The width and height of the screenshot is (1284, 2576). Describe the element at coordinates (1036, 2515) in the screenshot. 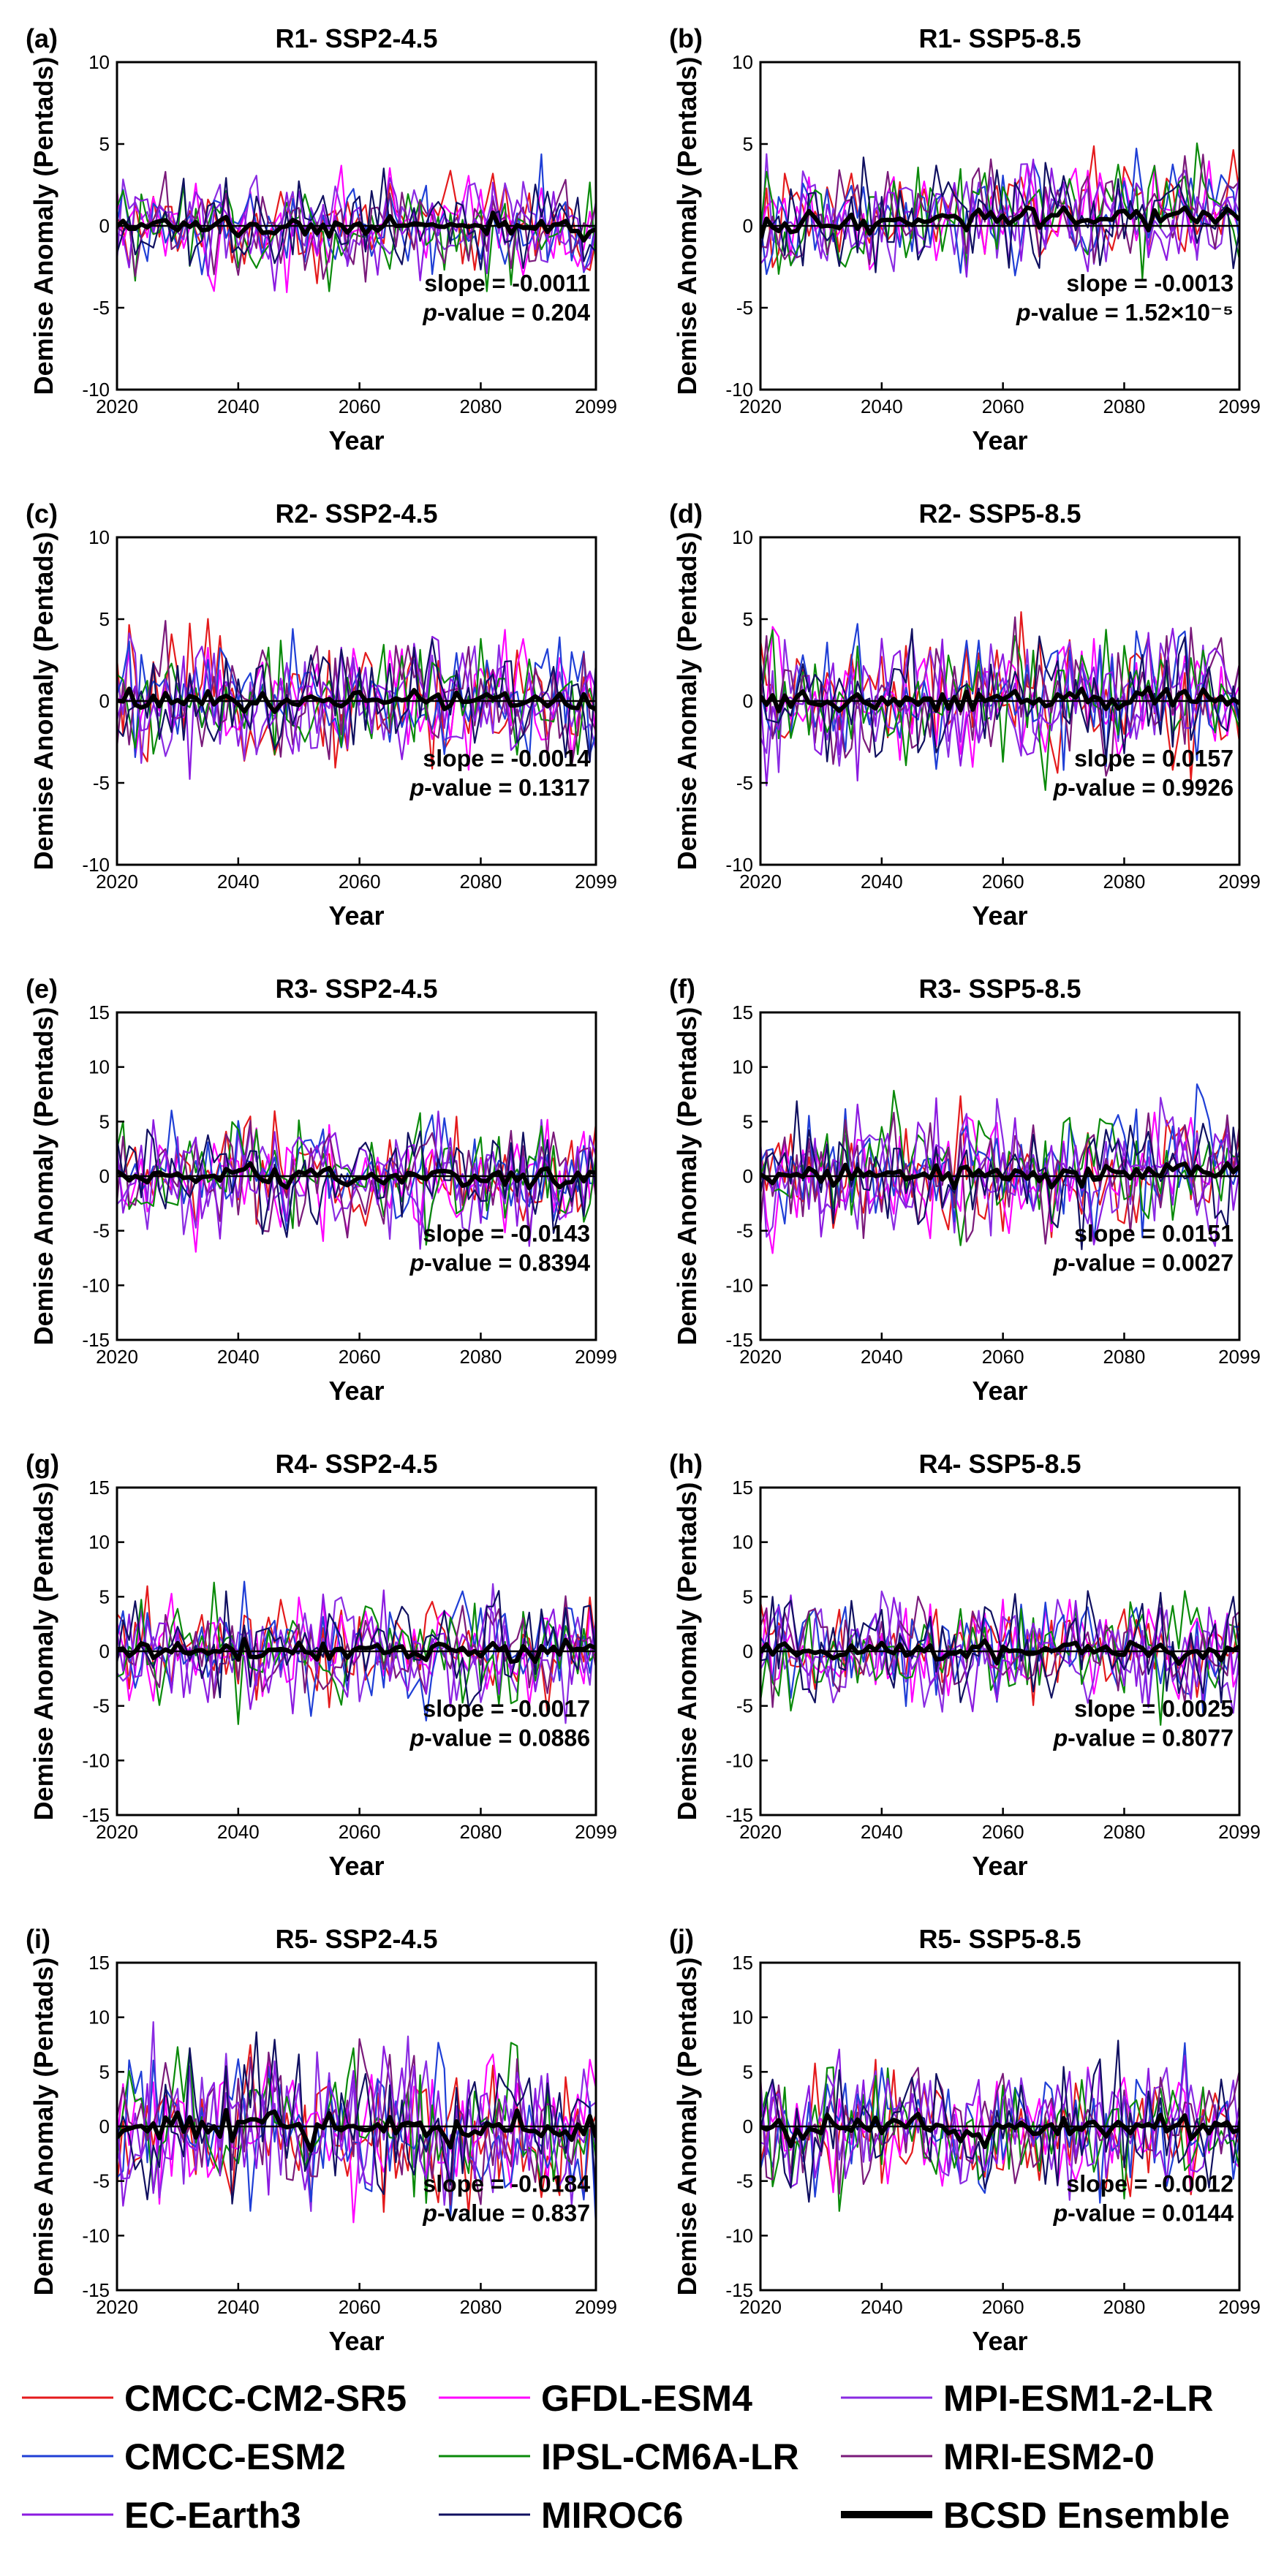

I see `legend-item: BCSD Ensemble` at that location.